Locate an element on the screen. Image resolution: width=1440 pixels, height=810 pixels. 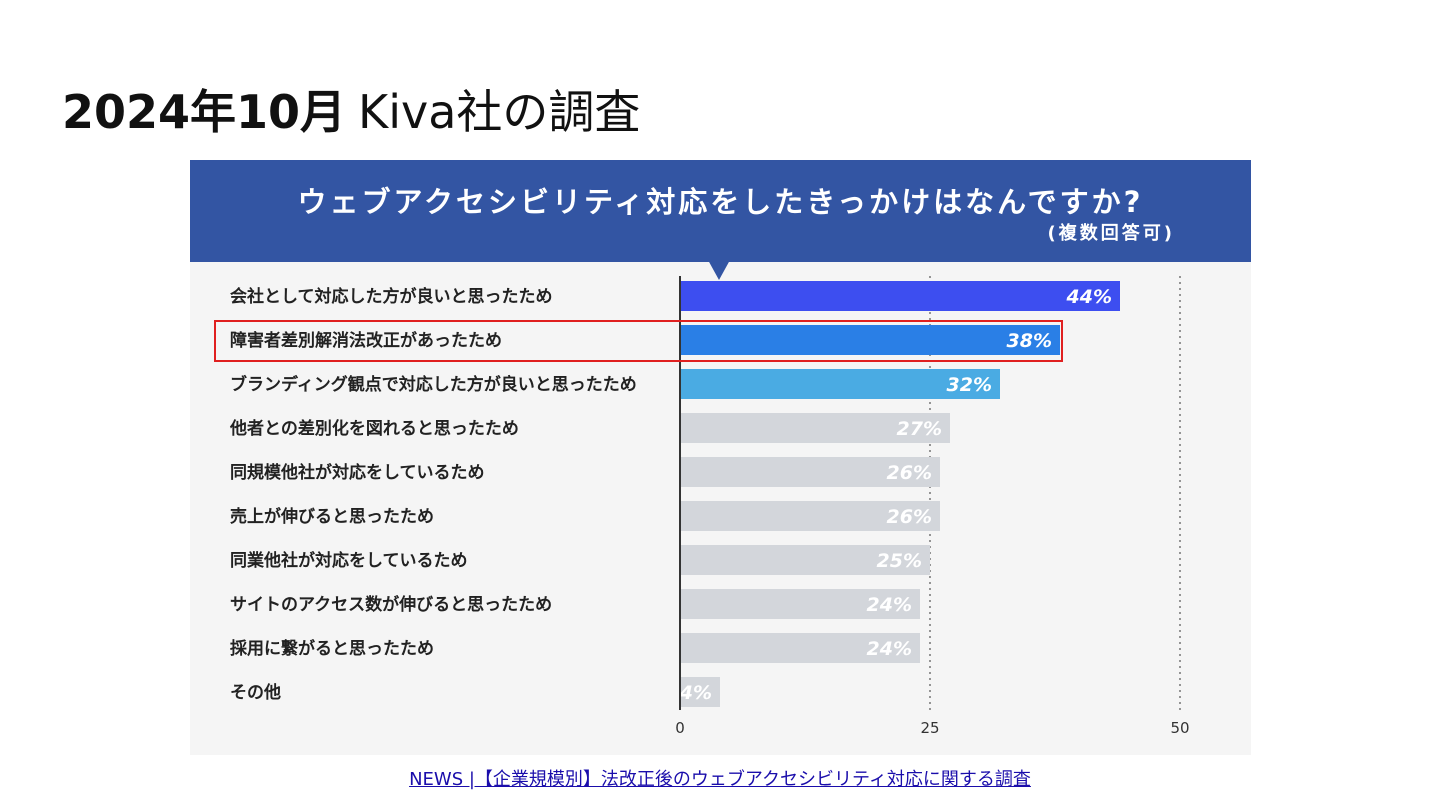
category-label-4: 同規模他社が対応をしているため is located at coordinates (357, 472).